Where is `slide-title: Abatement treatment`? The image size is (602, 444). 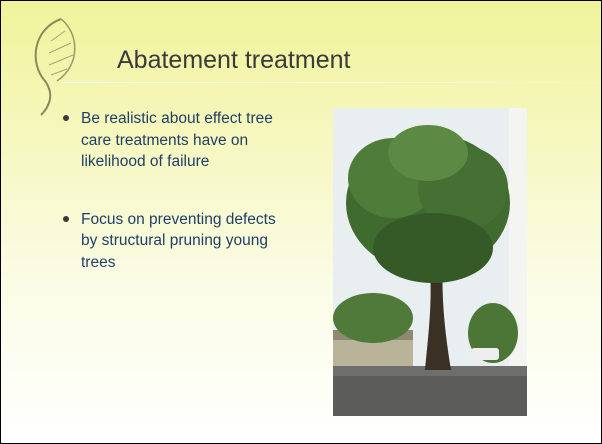 slide-title: Abatement treatment is located at coordinates (234, 60).